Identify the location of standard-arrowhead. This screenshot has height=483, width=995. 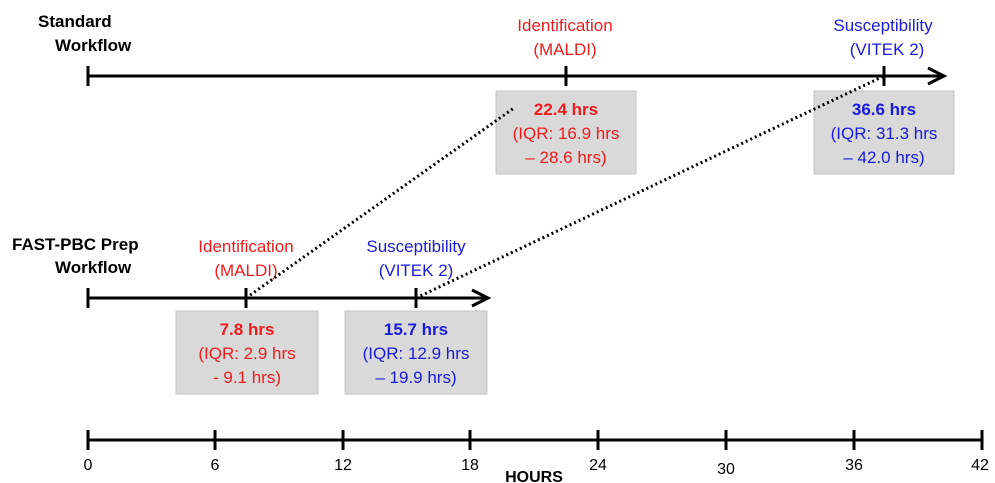
(937, 76).